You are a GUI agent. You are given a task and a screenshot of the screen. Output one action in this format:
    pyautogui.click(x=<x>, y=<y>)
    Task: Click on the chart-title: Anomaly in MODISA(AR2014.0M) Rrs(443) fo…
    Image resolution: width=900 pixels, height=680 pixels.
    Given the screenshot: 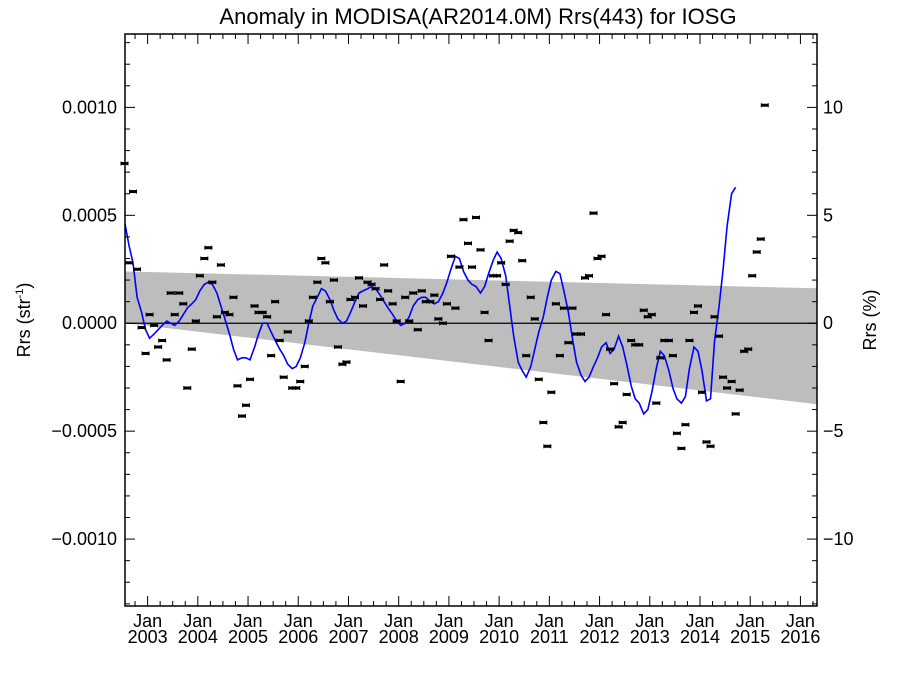 What is the action you would take?
    pyautogui.click(x=477, y=16)
    